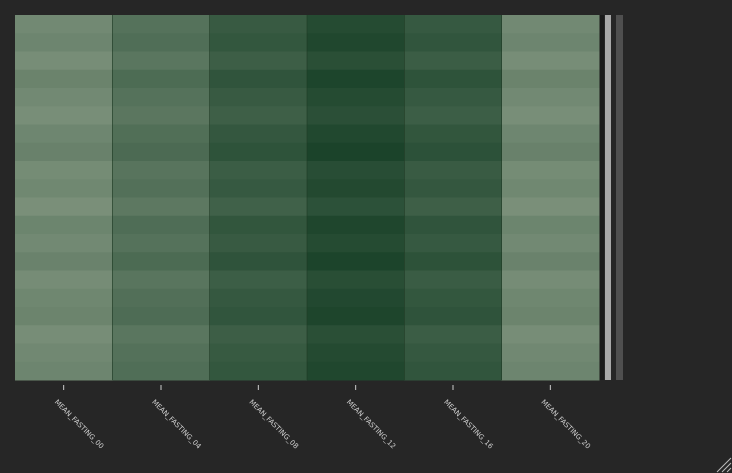 The image size is (732, 473). I want to click on side-strip, so click(601, 197).